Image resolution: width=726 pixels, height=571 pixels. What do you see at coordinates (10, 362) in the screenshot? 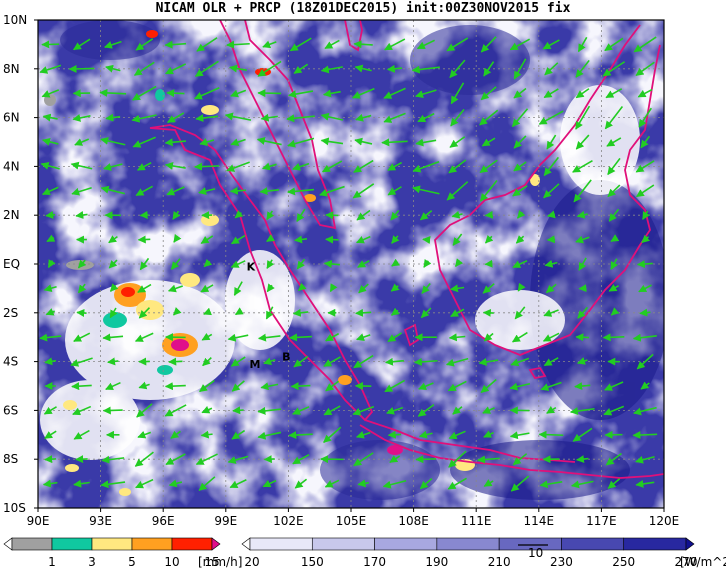
I see `lat-label: 4S` at bounding box center [10, 362].